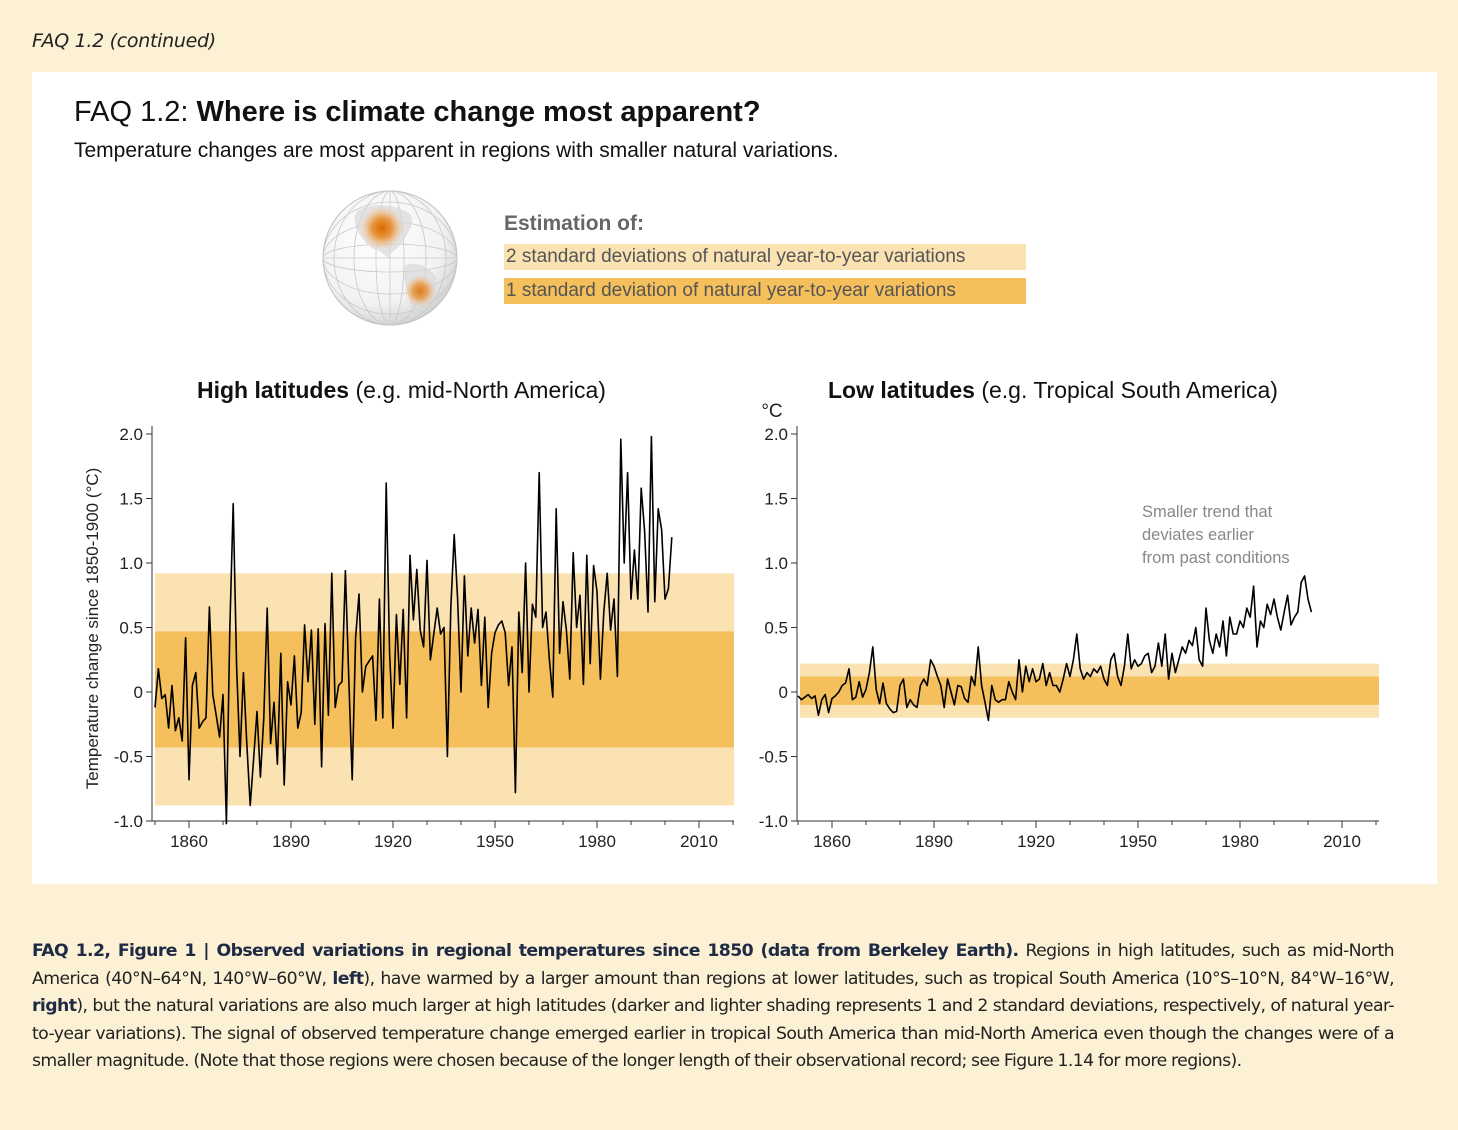 The height and width of the screenshot is (1130, 1458). What do you see at coordinates (135, 112) in the screenshot?
I see `faq-title-prefix: FAQ 1.2:` at bounding box center [135, 112].